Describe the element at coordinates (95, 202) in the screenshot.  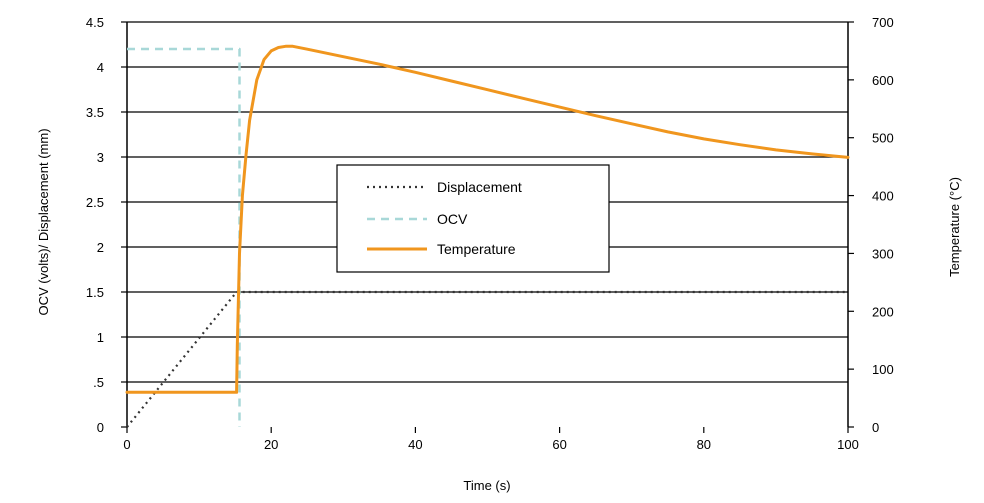
I see `left-y-tick-label: 2.5` at that location.